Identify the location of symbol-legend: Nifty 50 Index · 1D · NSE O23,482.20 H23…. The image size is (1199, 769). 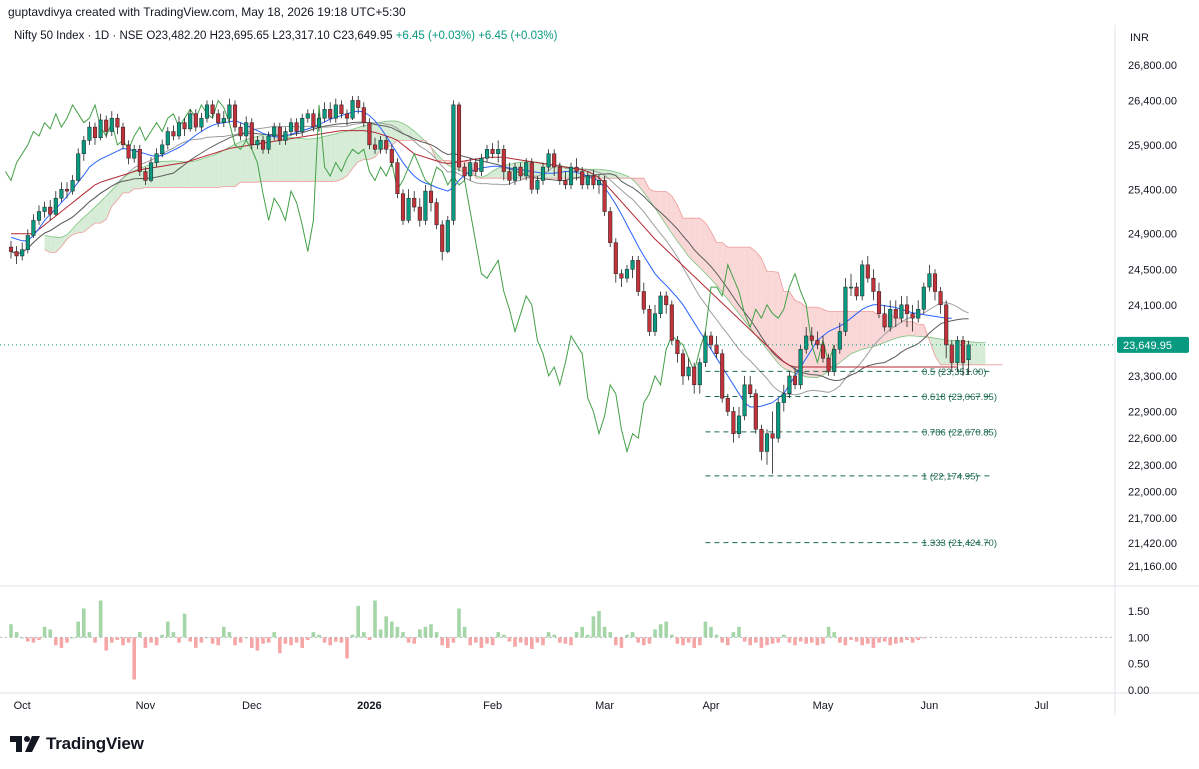
(285, 36).